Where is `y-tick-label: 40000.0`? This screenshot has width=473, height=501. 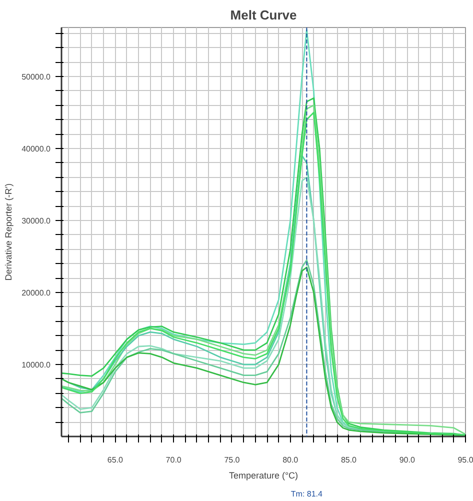
y-tick-label: 40000.0 is located at coordinates (37, 149).